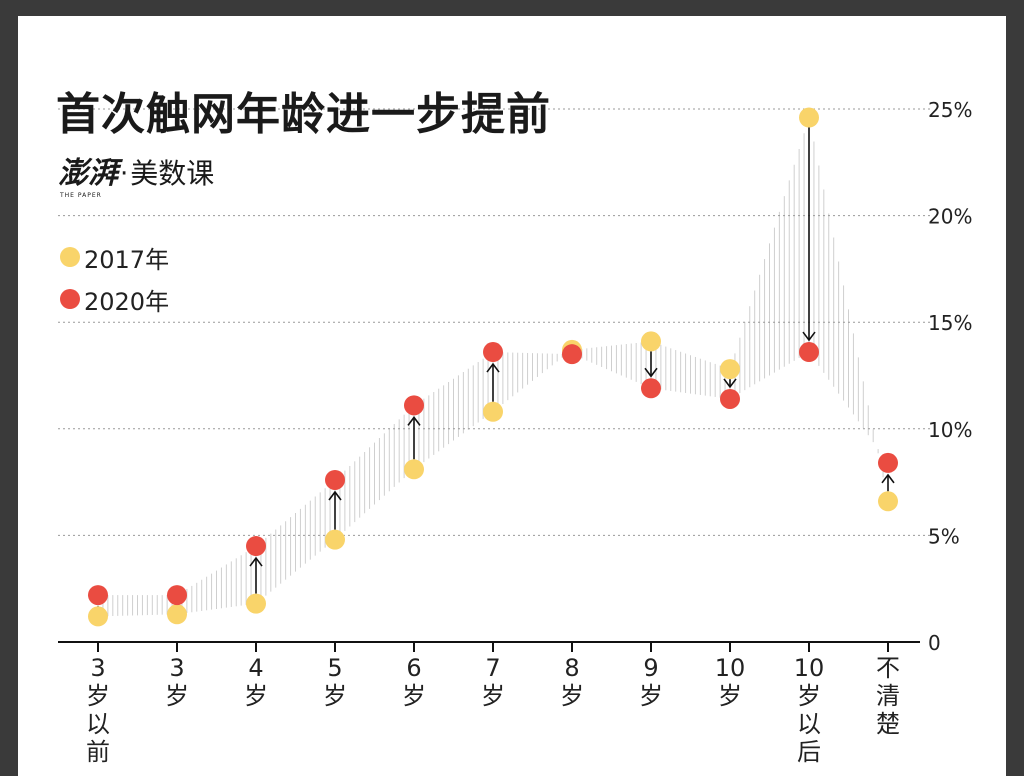  I want to click on brand: 澎湃 THE PAPER · 美数课, so click(136, 178).